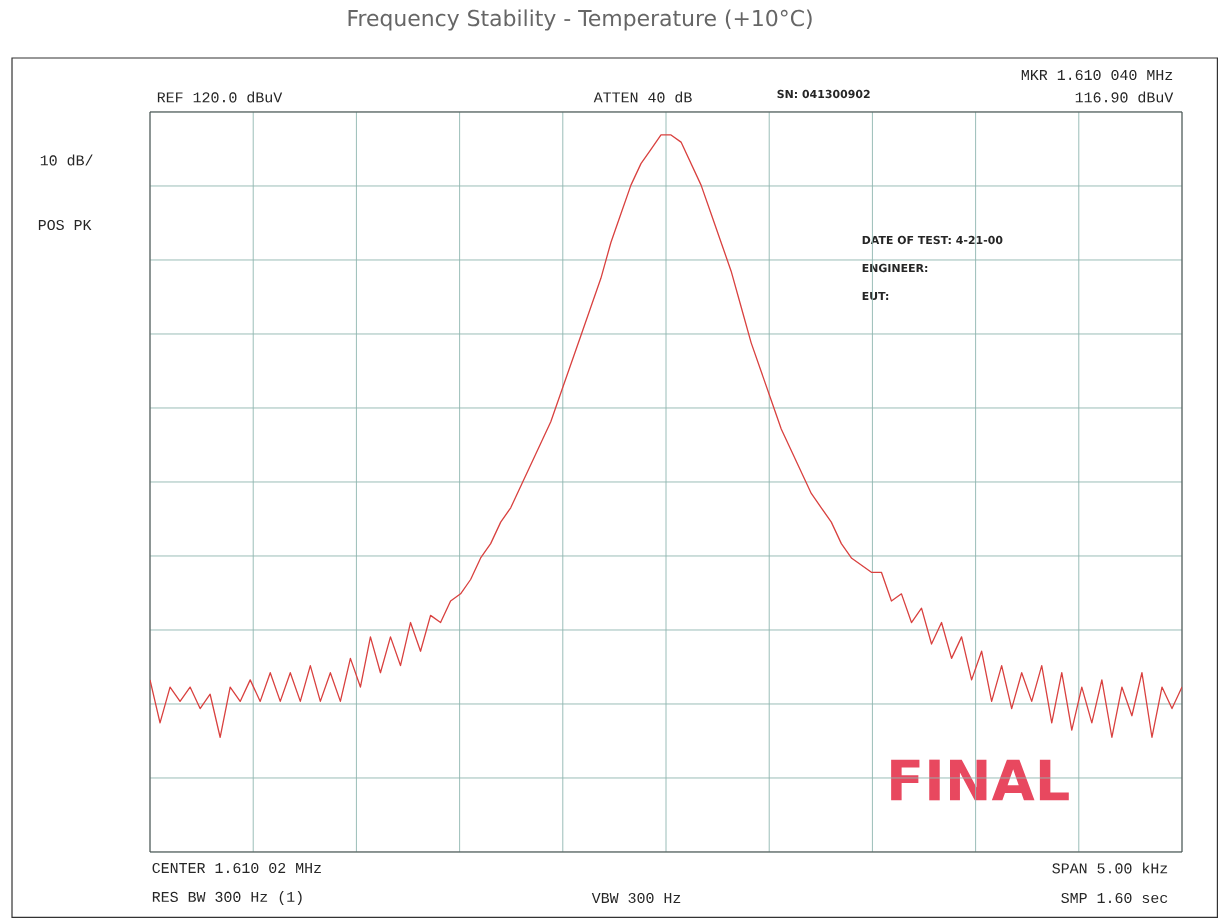 The image size is (1218, 918). Describe the element at coordinates (895, 268) in the screenshot. I see `annotation: ENGINEER:` at that location.